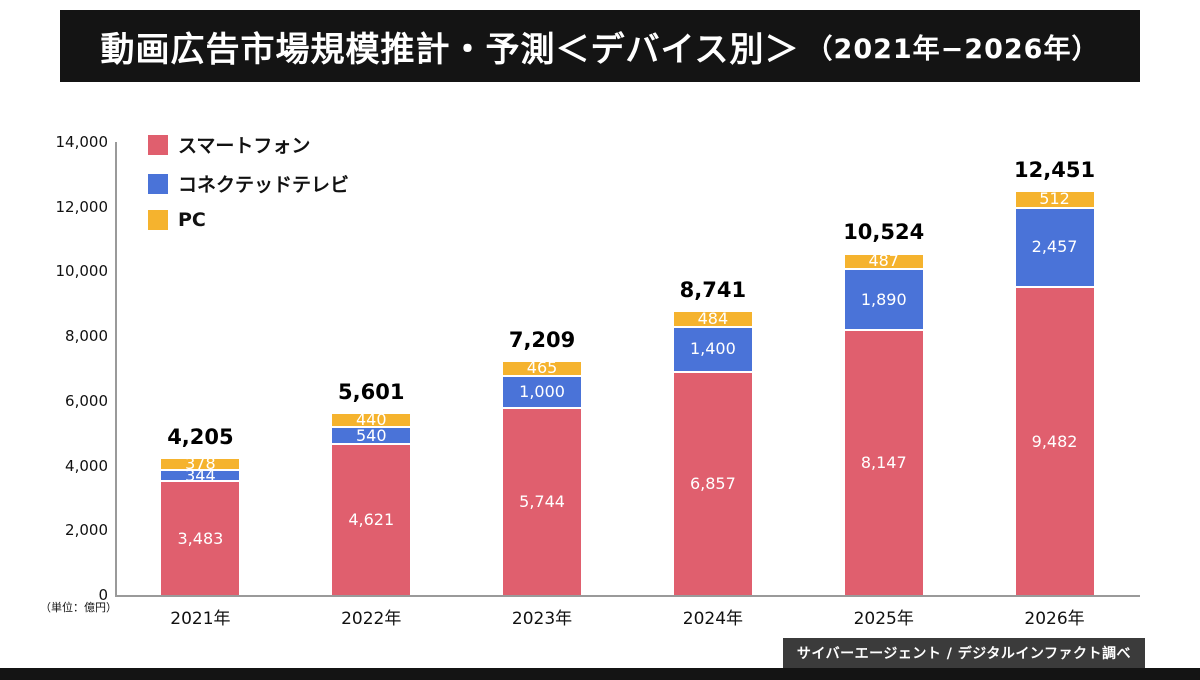 Image resolution: width=1200 pixels, height=680 pixels. I want to click on bar-column: 7,209 465 1,000 5,744 2023年, so click(542, 385).